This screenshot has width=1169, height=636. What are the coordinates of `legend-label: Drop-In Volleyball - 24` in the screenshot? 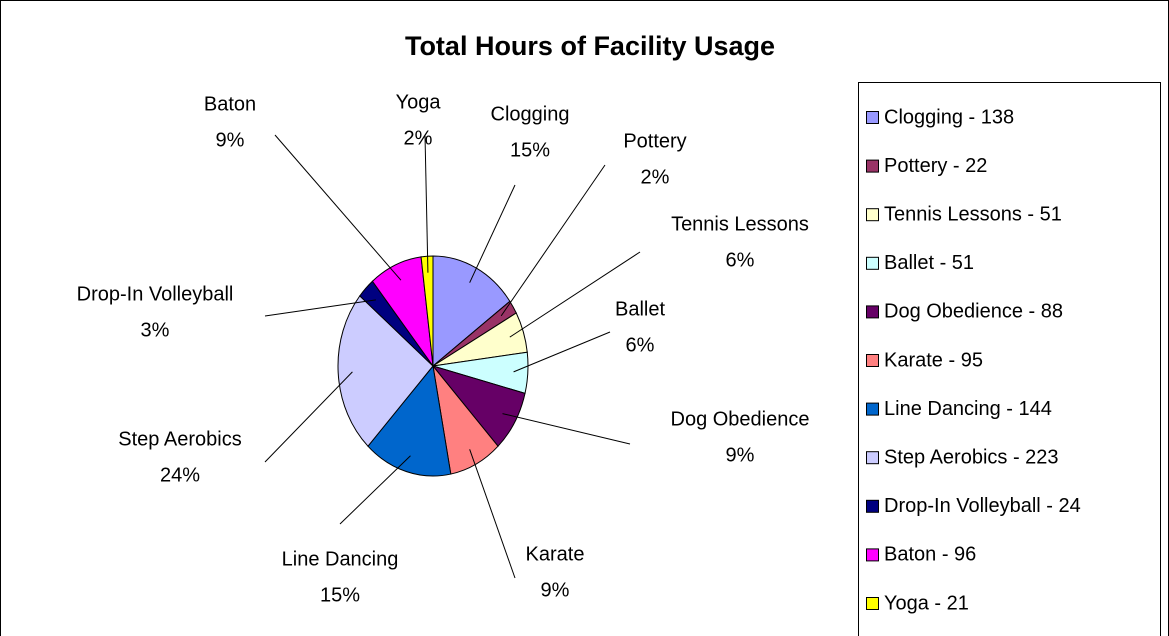 It's located at (982, 506).